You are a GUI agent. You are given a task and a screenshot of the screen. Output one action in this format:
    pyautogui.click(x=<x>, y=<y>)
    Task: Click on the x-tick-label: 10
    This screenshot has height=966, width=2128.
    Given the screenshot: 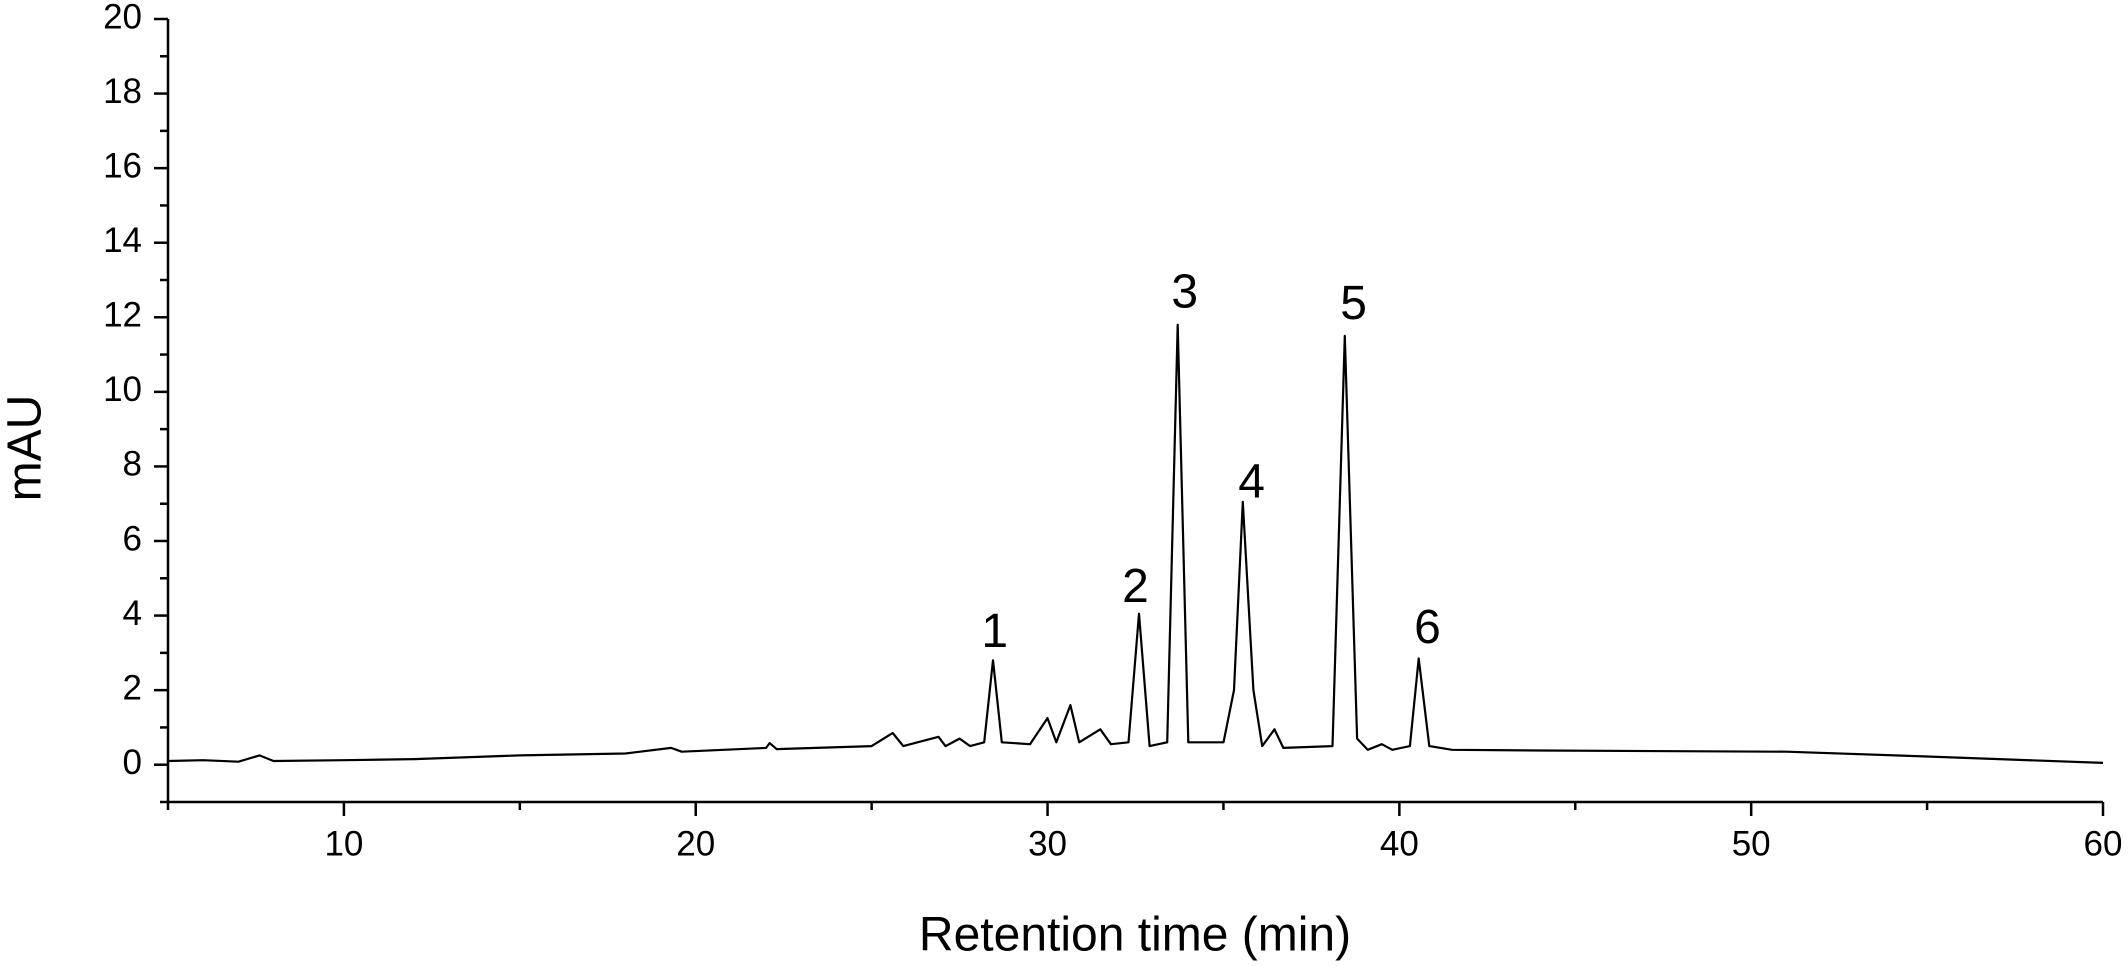 What is the action you would take?
    pyautogui.click(x=343, y=843)
    